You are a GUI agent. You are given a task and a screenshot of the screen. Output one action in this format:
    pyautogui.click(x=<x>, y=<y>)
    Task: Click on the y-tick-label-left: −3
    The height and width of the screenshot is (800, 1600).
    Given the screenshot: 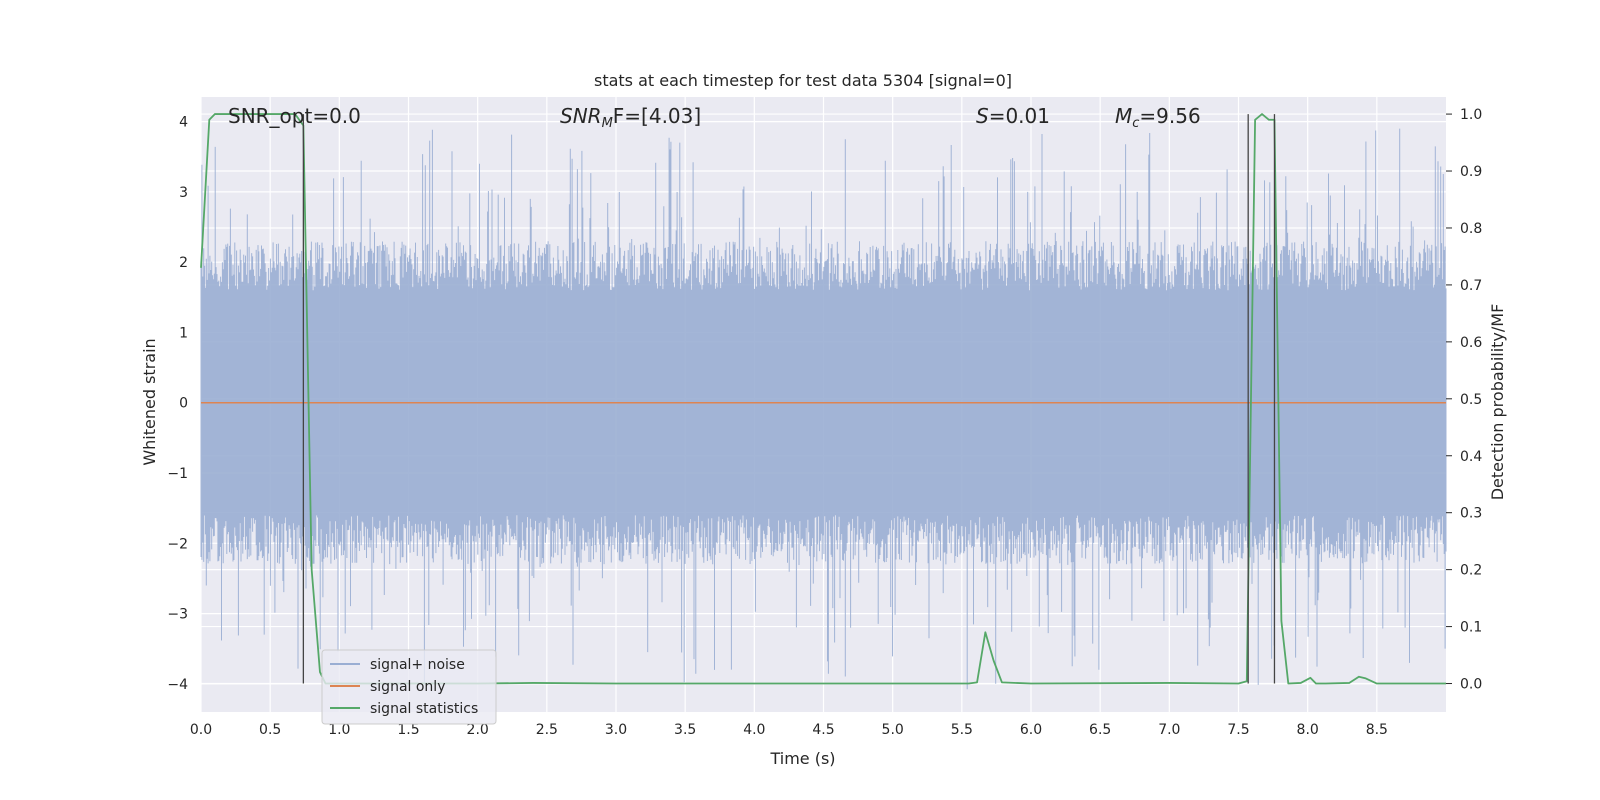 What is the action you would take?
    pyautogui.click(x=177, y=615)
    